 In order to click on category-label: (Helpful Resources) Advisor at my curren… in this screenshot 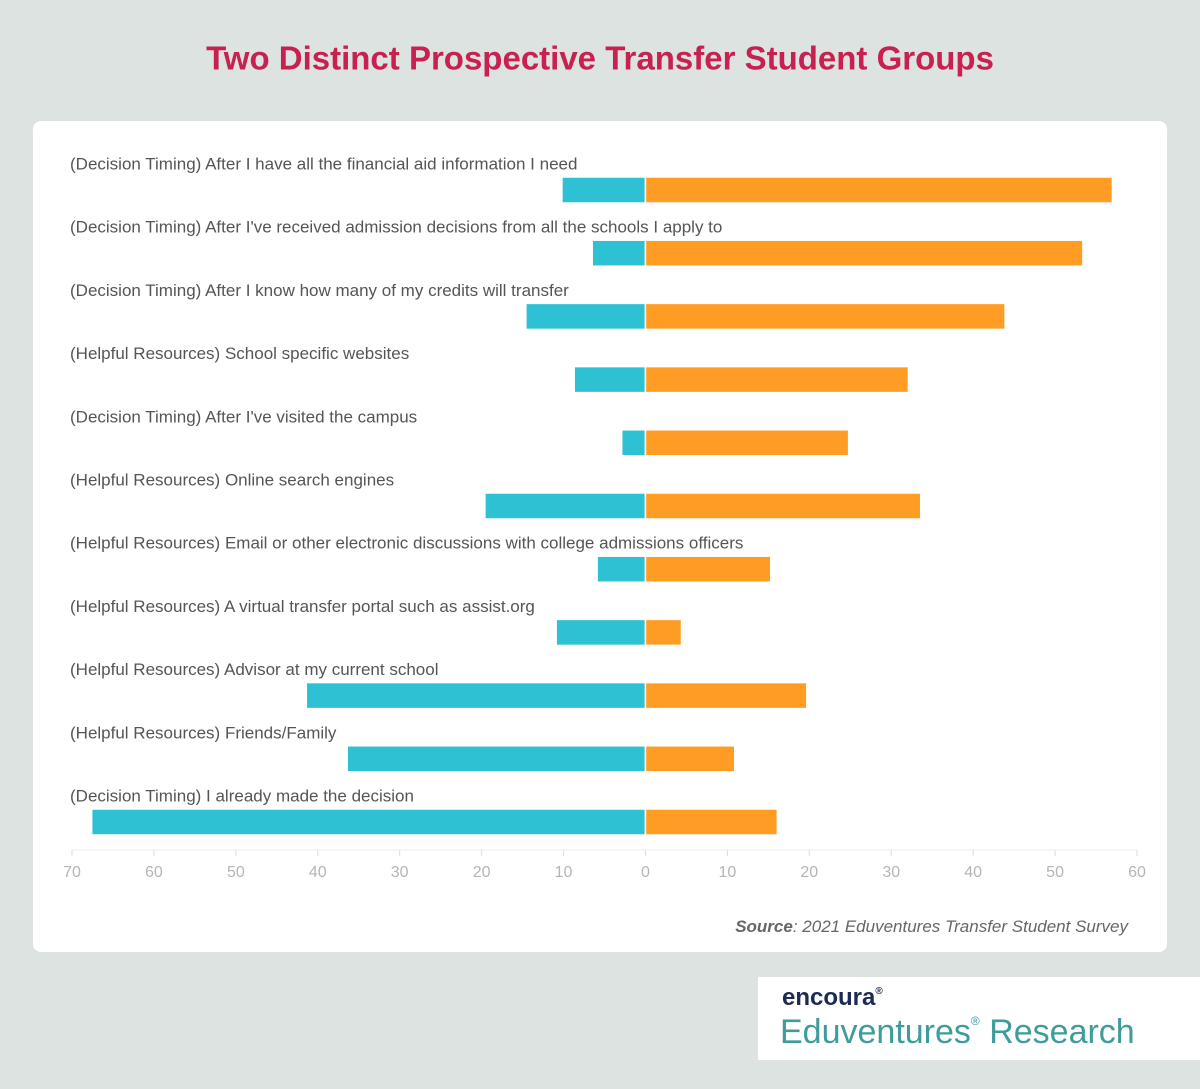, I will do `click(254, 669)`.